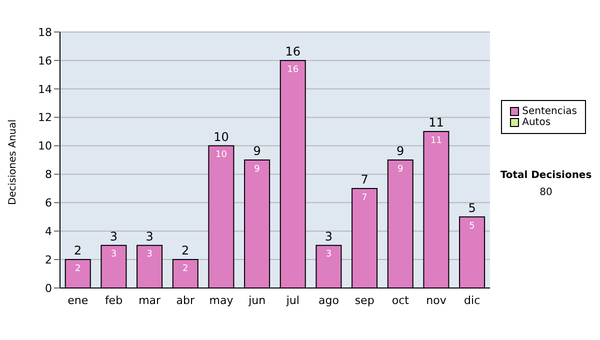 The image size is (600, 340). I want to click on y-tick-label: 8, so click(48, 175).